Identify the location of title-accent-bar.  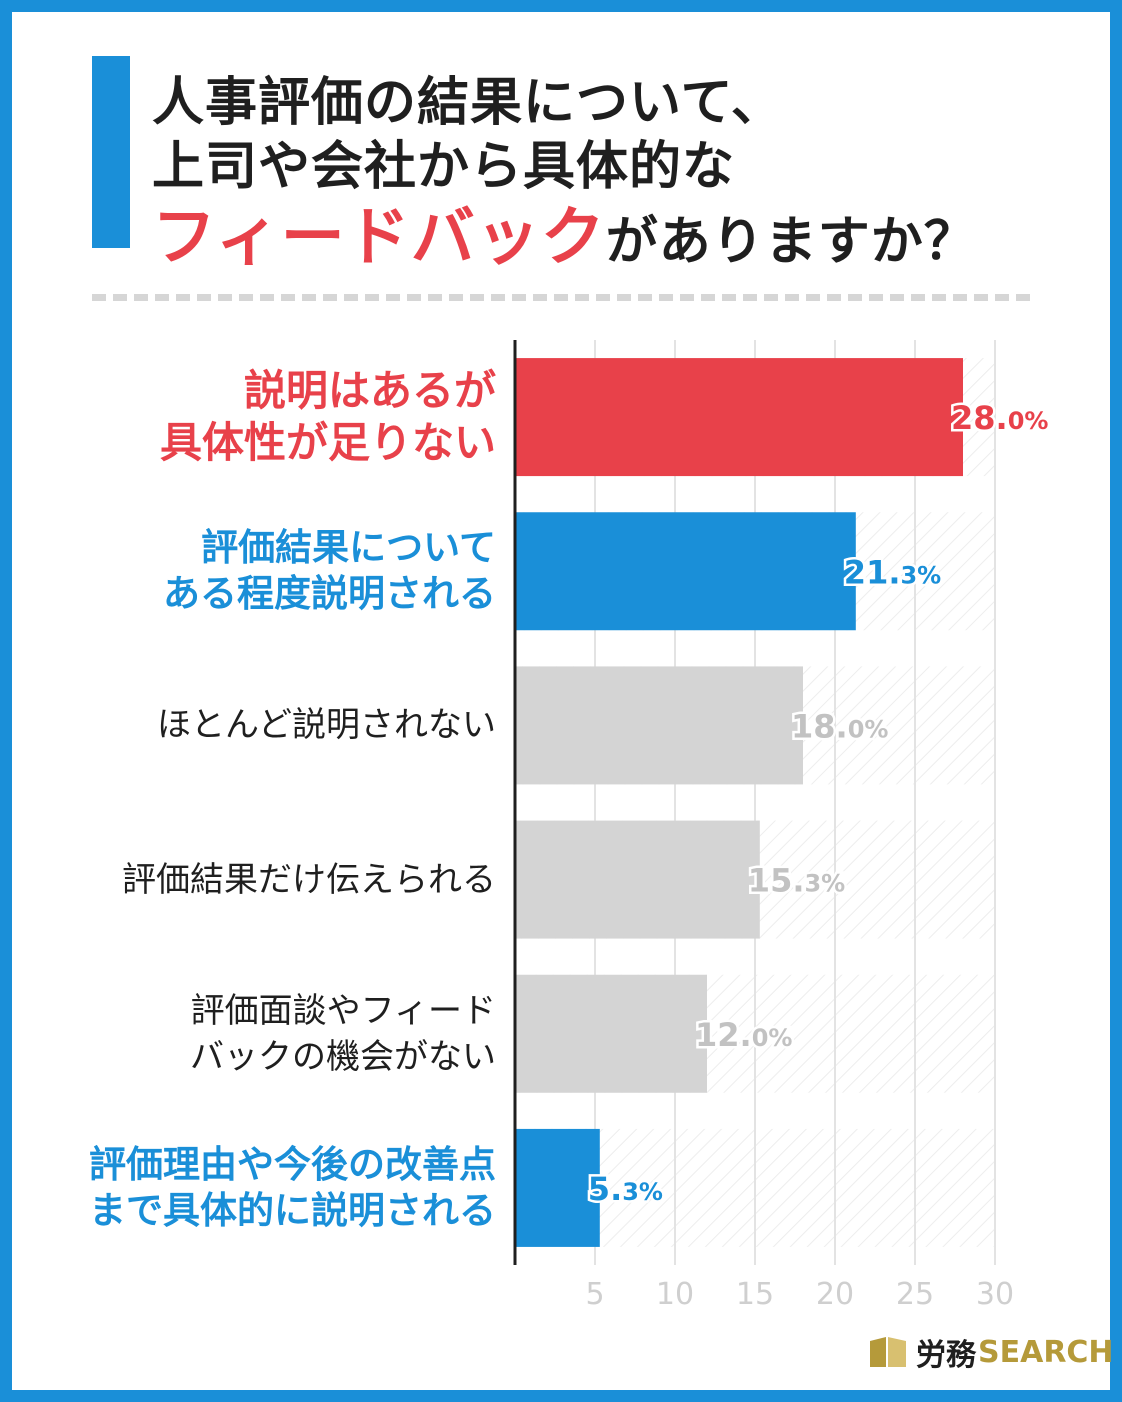
(111, 152).